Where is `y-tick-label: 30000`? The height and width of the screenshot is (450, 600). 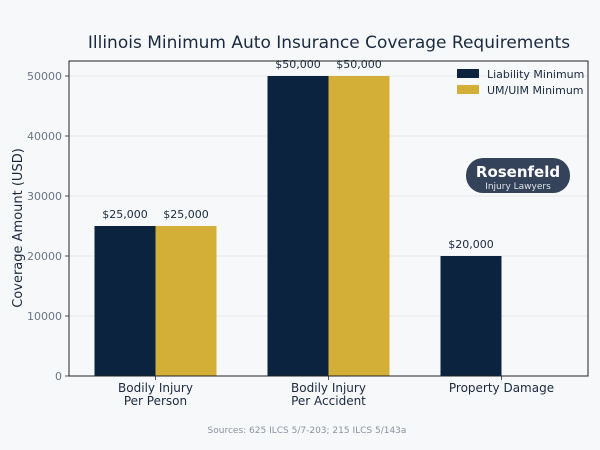 y-tick-label: 30000 is located at coordinates (44, 196).